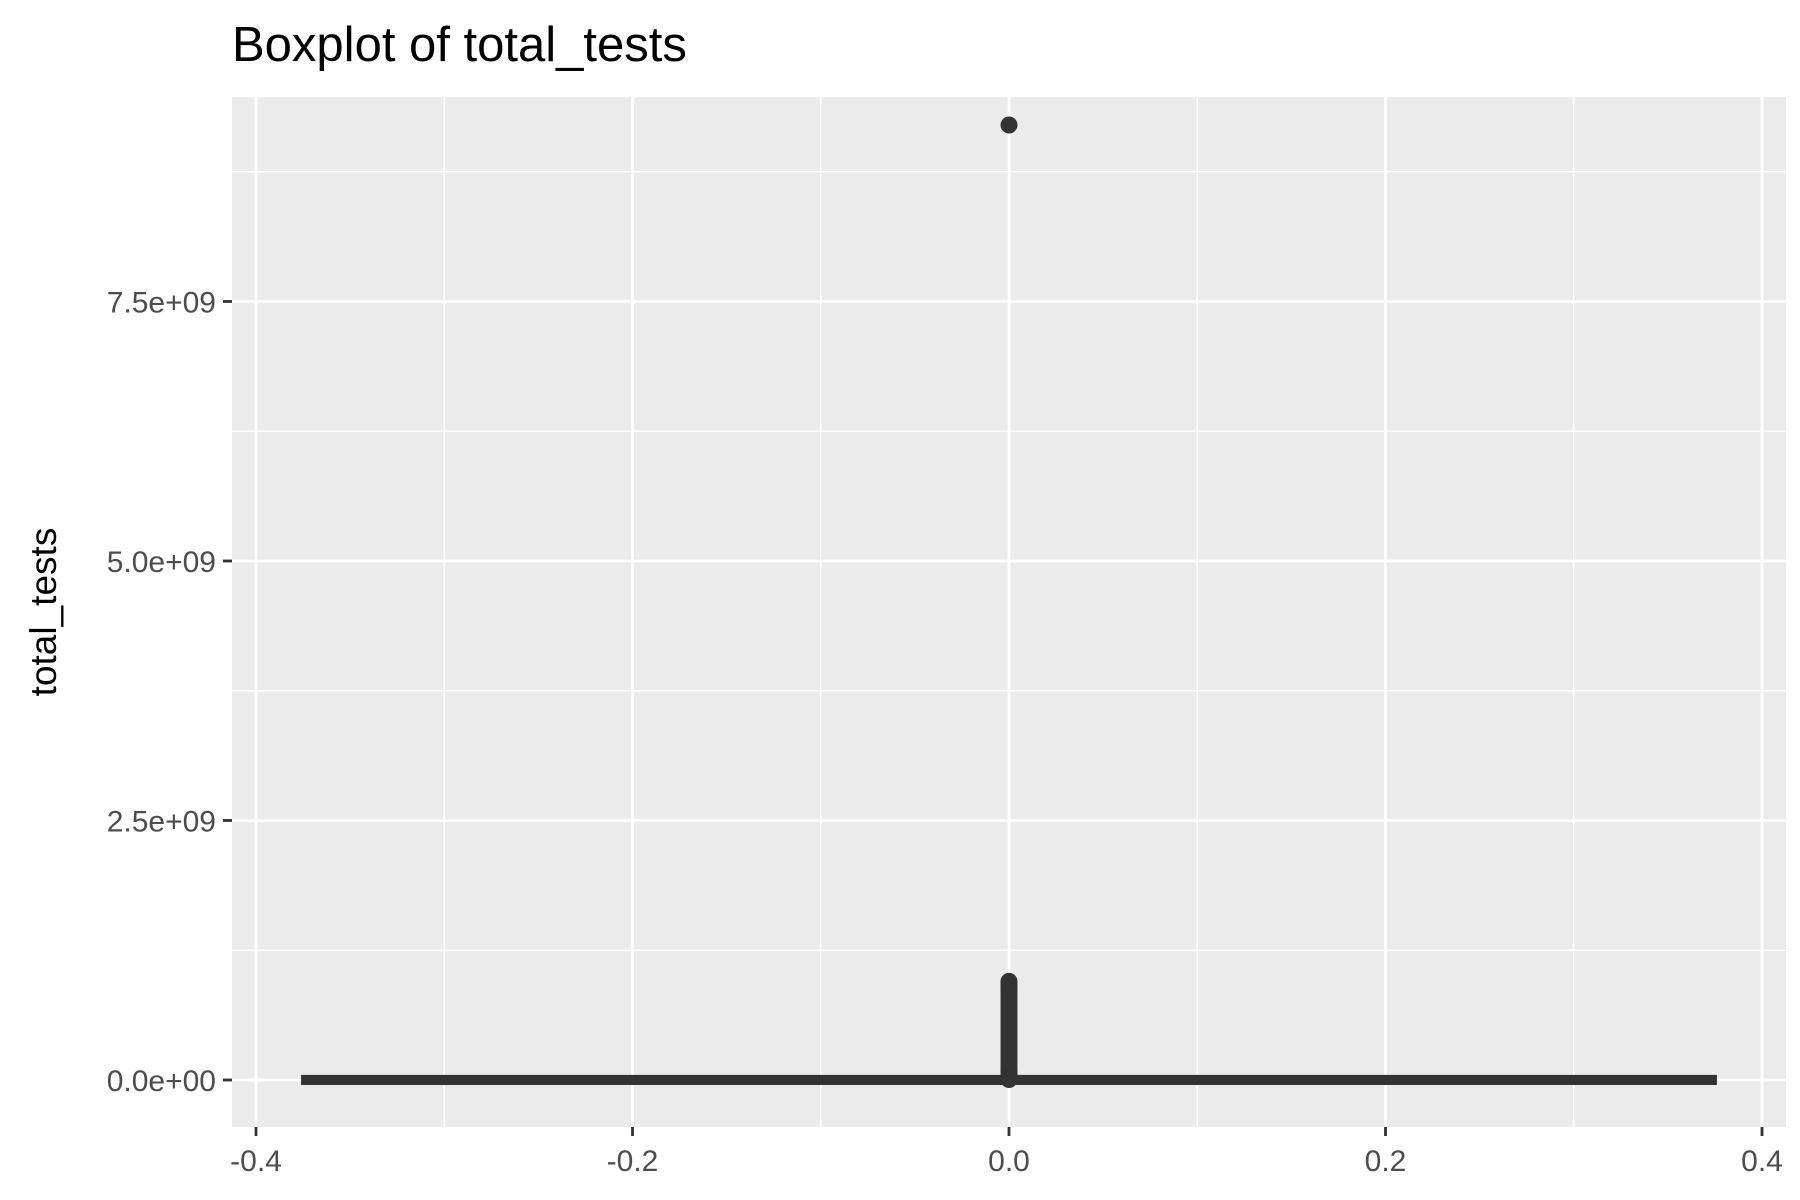 The image size is (1800, 1200). What do you see at coordinates (459, 45) in the screenshot?
I see `chart-title: Boxplot of total_tests` at bounding box center [459, 45].